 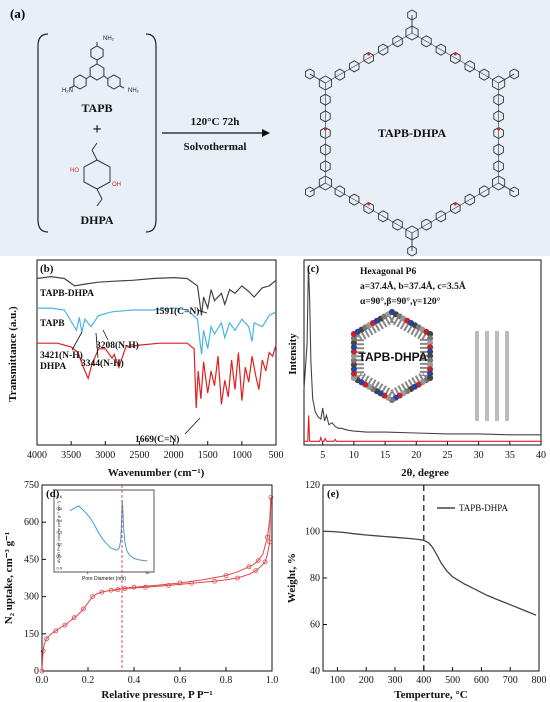 I want to click on x-ticks-b: 4000 3500 3000 2500 2000 1500 1000 500, so click(x=155, y=451).